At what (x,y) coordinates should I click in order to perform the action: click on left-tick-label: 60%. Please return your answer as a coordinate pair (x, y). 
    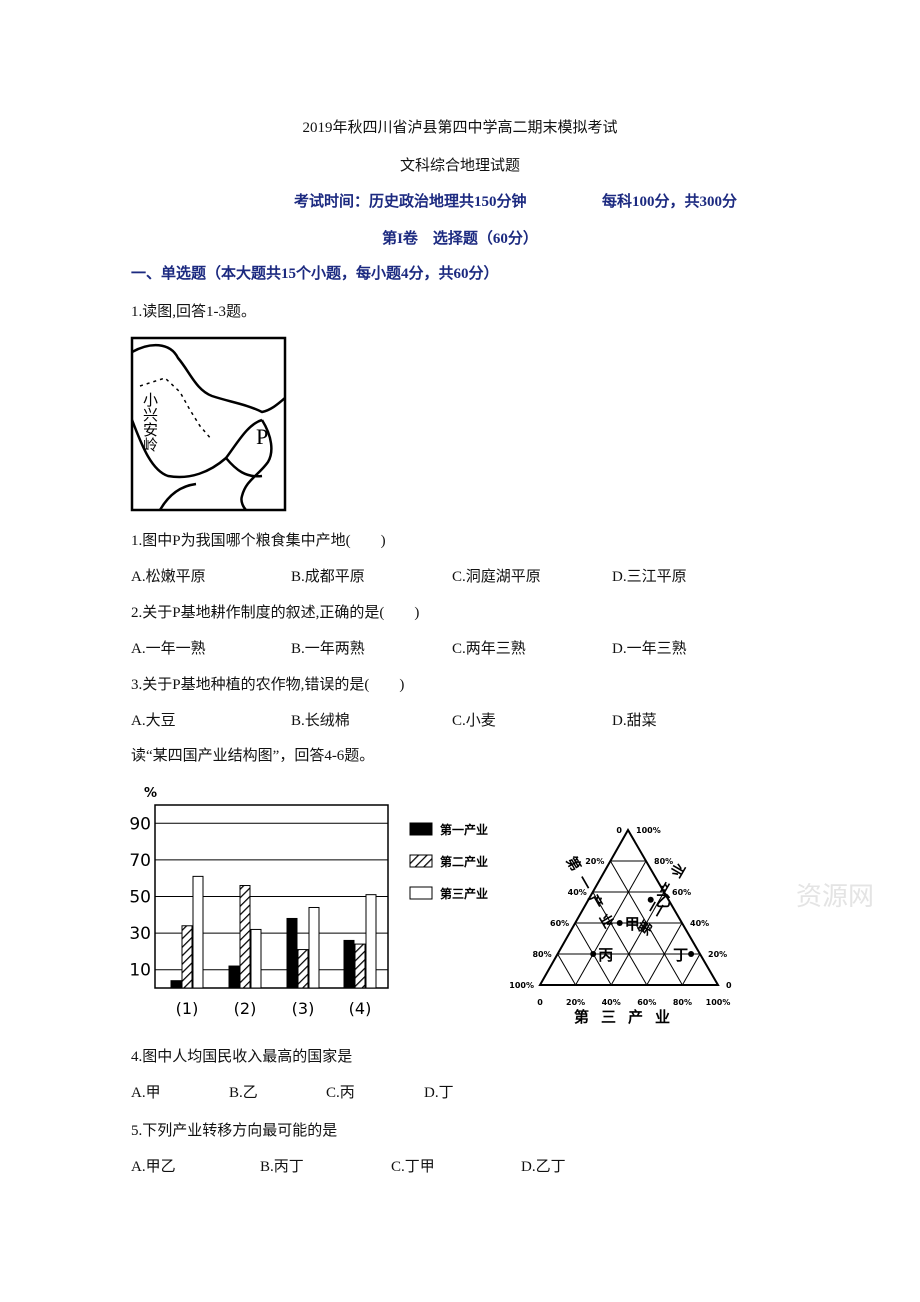
    Looking at the image, I should click on (559, 923).